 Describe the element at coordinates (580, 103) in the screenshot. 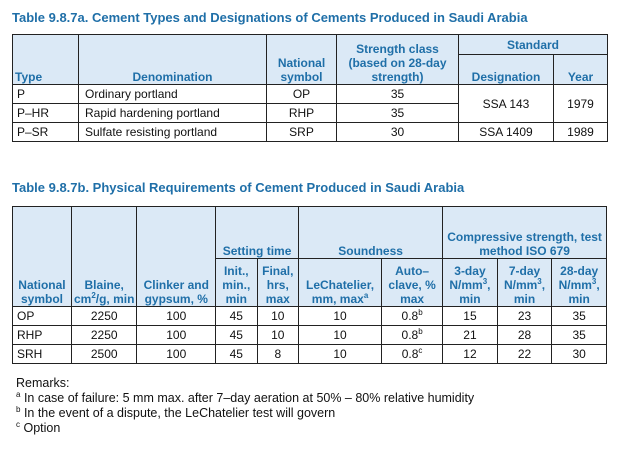

I see `standard-year: 1979` at that location.